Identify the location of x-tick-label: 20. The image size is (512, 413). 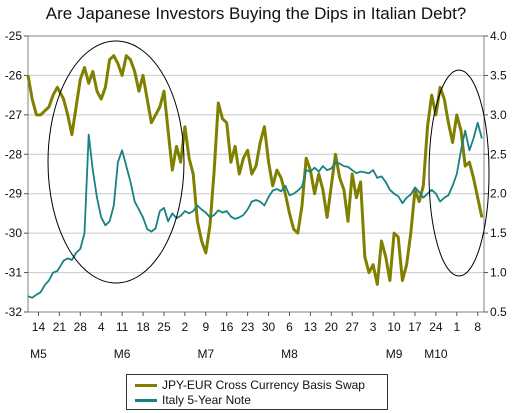
(332, 327).